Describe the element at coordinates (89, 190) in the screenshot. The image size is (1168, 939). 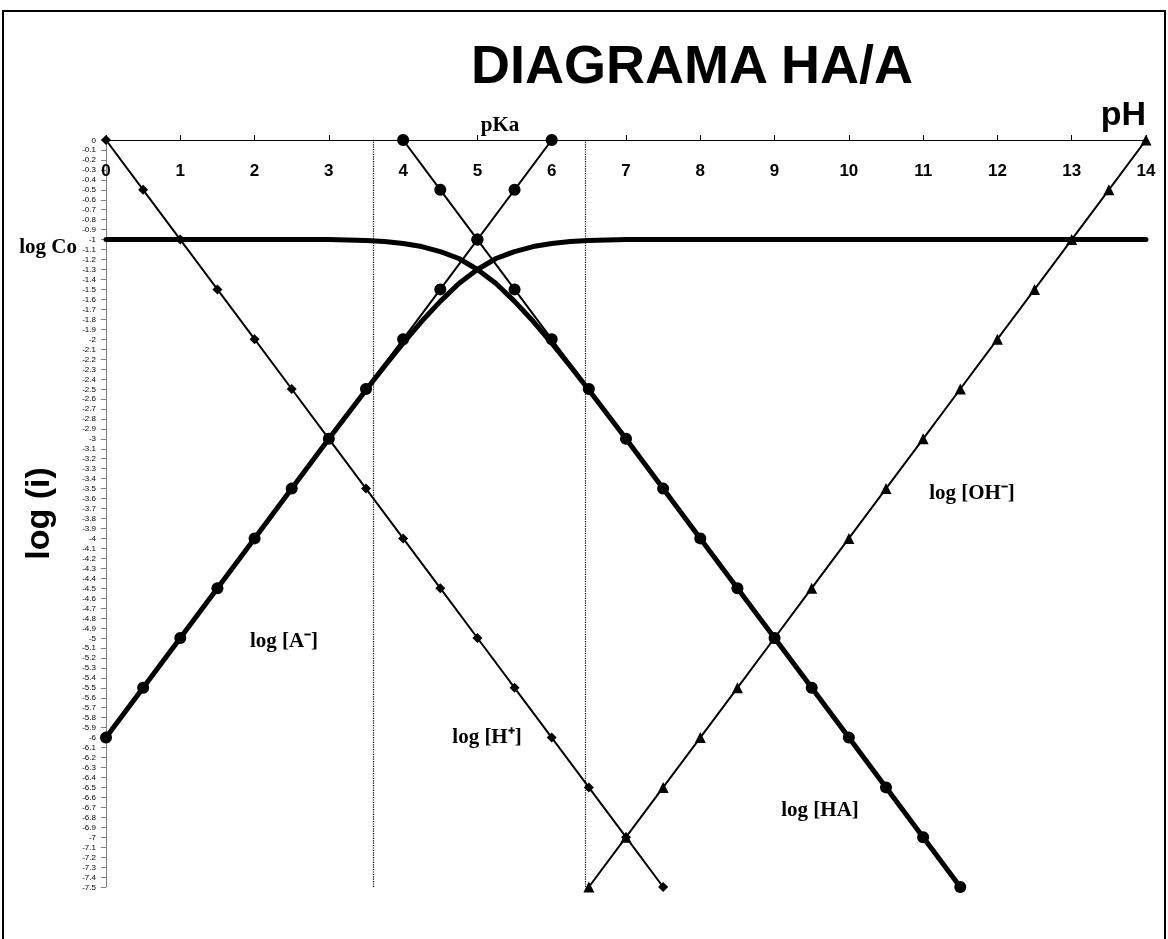
I see `y-tick-label: -0.5` at that location.